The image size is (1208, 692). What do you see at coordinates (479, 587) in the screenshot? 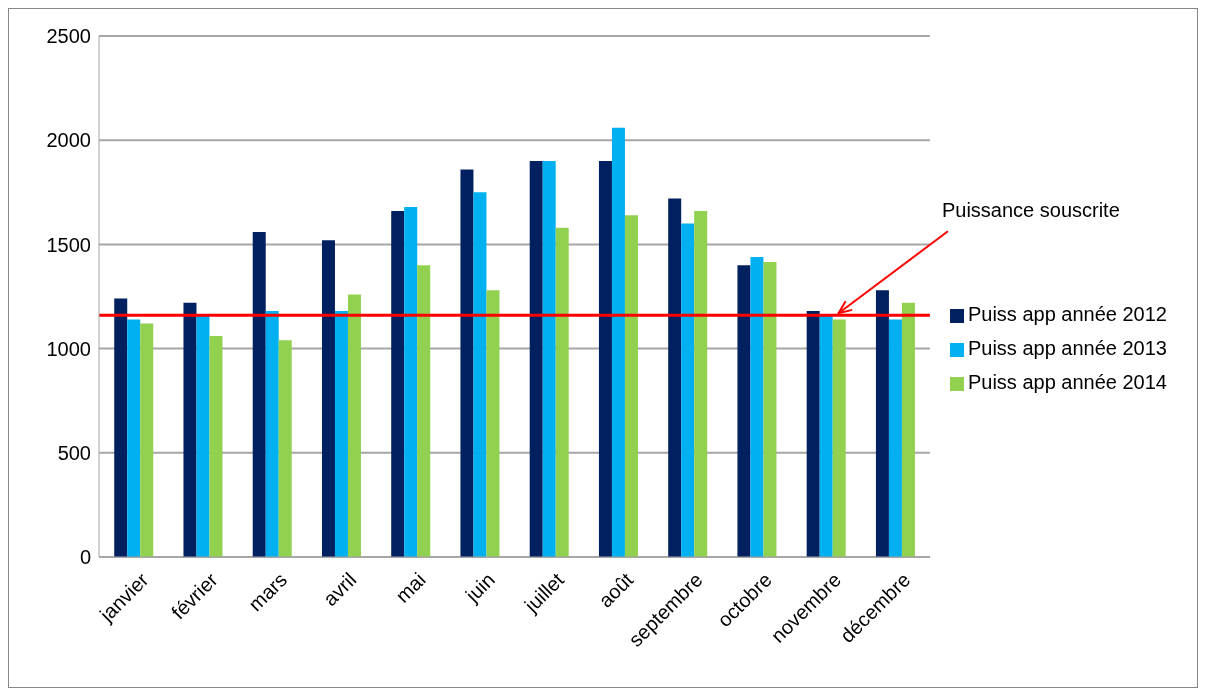
I see `x-tick-label: juin` at bounding box center [479, 587].